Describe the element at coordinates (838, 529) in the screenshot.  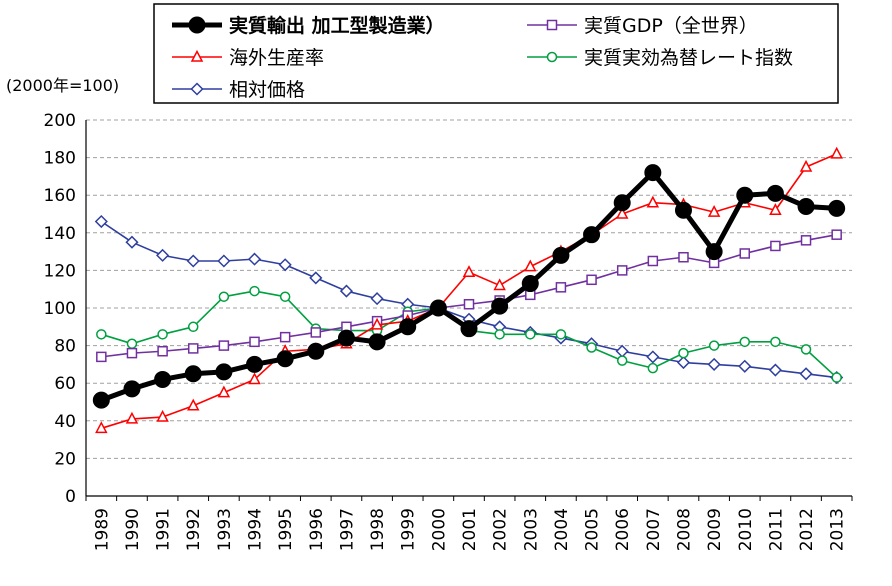
I see `x-tick-label: 2013` at that location.